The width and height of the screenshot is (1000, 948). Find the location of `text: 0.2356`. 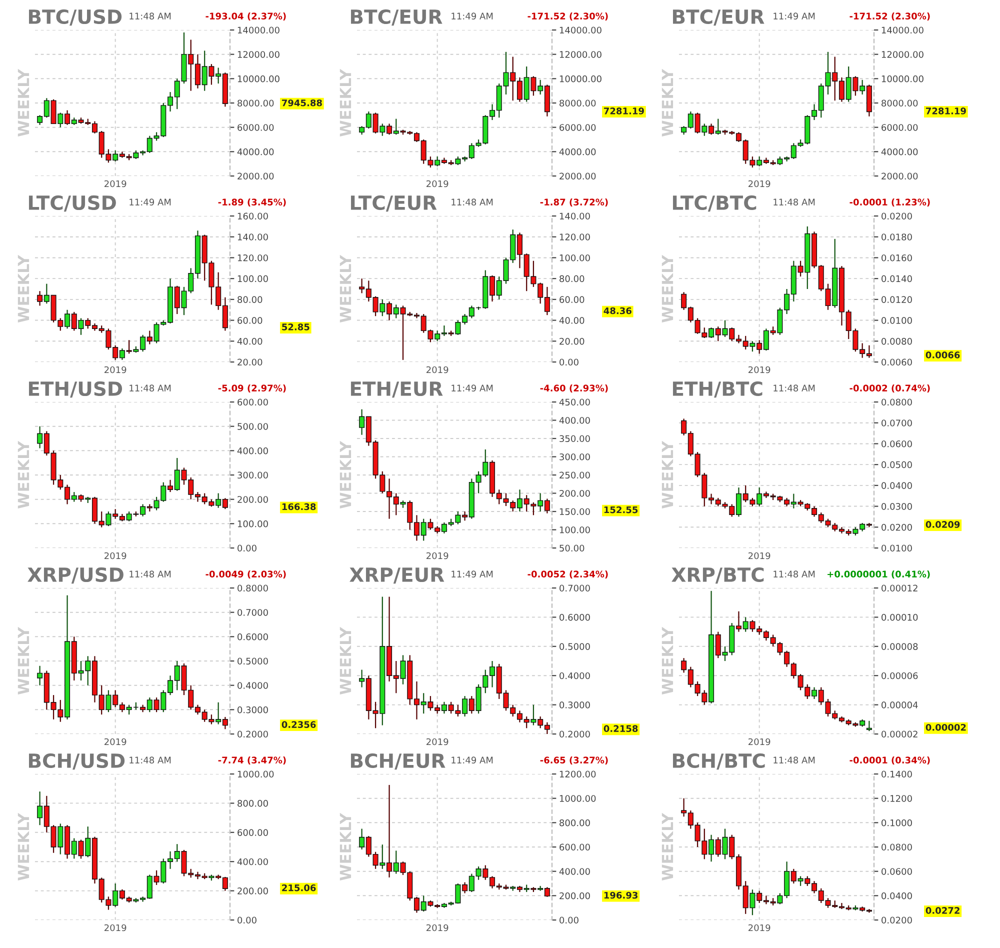

text: 0.2356 is located at coordinates (299, 724).